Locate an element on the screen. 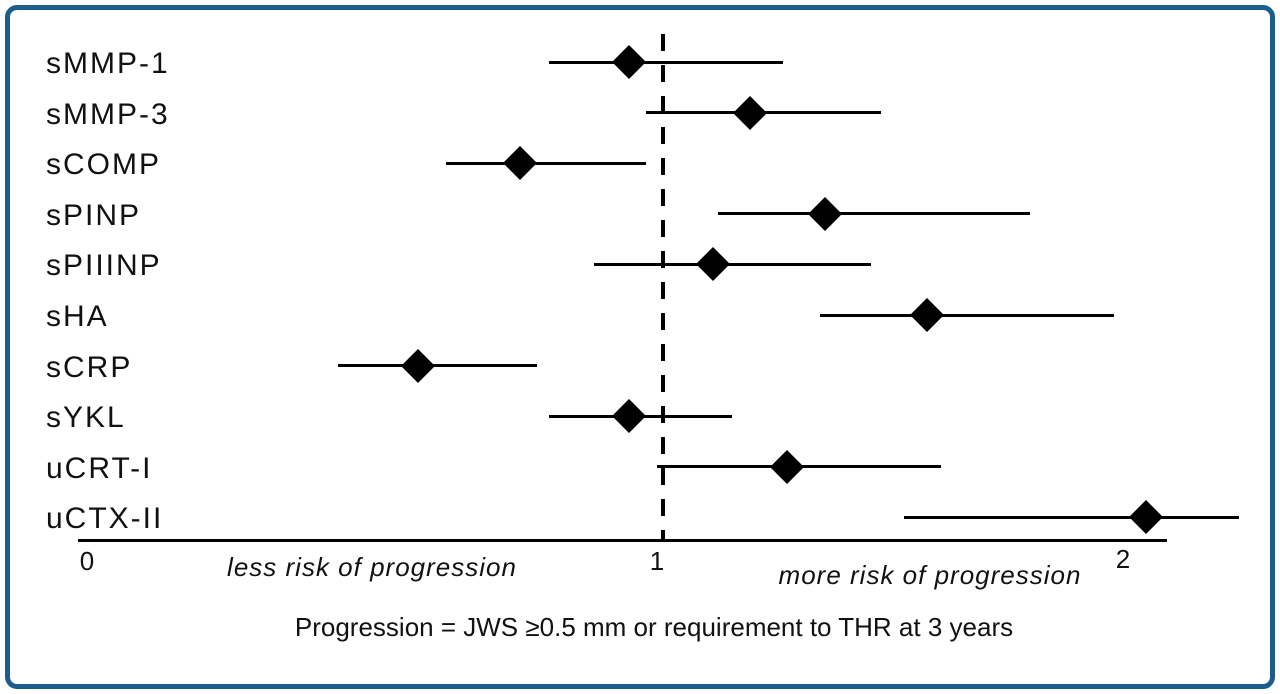 The width and height of the screenshot is (1280, 694). row-label: sPINP is located at coordinates (94, 215).